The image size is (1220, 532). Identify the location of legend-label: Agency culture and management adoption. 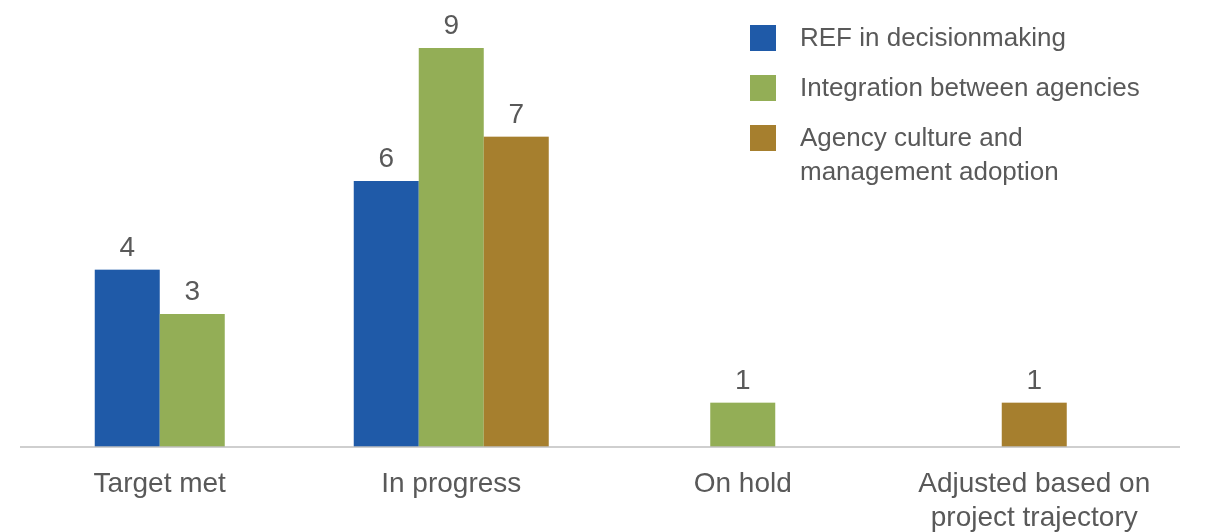
(929, 154).